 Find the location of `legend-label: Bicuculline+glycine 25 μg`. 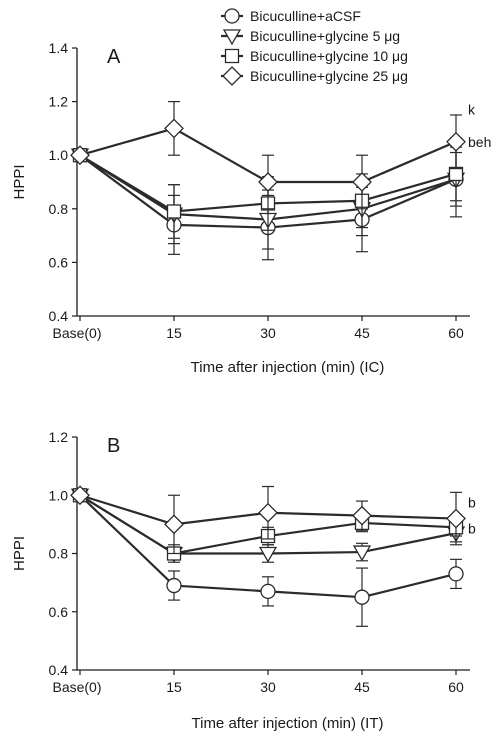

legend-label: Bicuculline+glycine 25 μg is located at coordinates (329, 76).